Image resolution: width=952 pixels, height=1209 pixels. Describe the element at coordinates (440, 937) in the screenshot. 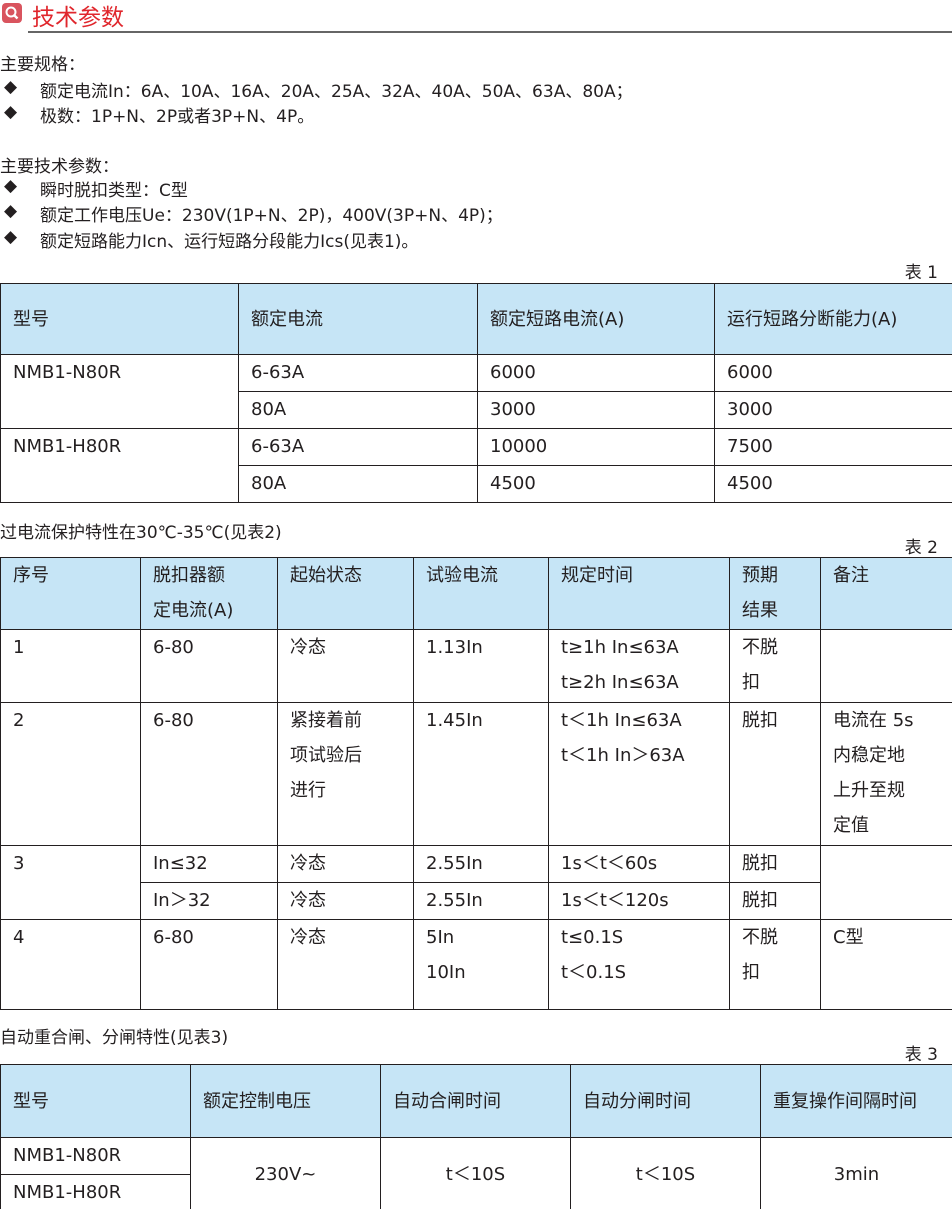

I see `cell-line: 5In` at that location.